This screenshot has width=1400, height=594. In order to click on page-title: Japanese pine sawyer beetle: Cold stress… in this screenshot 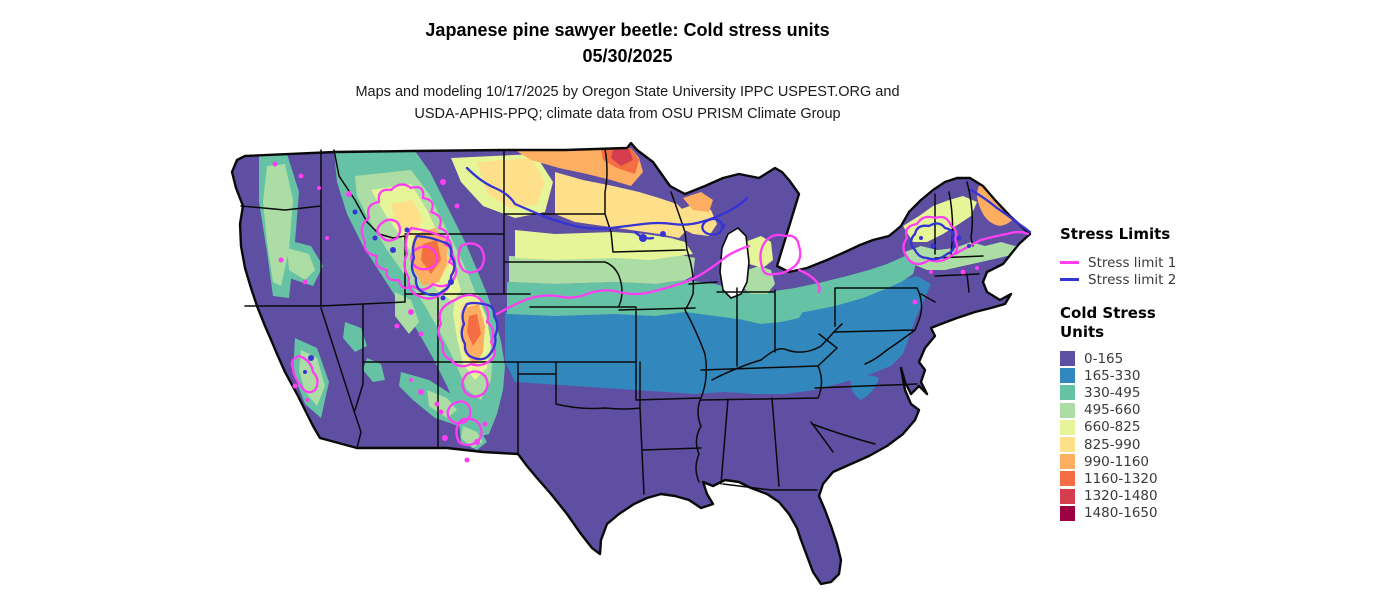, I will do `click(627, 30)`.